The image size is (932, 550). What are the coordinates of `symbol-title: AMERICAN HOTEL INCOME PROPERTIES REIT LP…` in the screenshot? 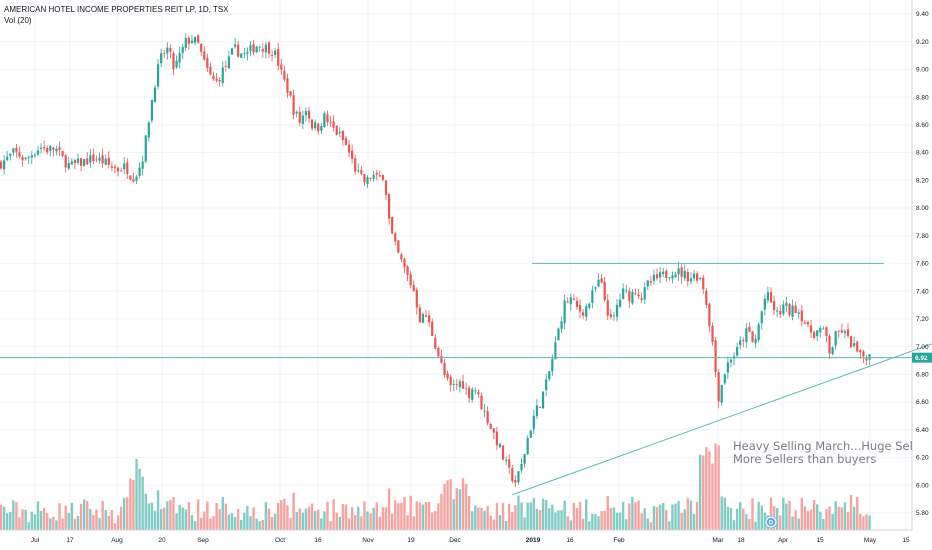 It's located at (116, 9).